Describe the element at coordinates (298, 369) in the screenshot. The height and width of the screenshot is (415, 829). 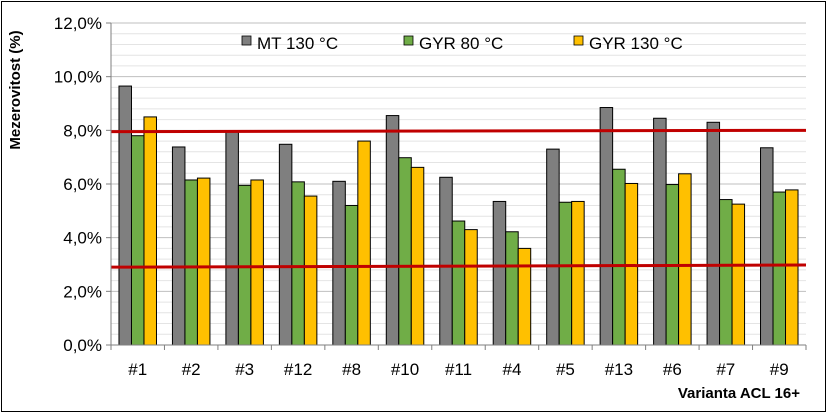
I see `x-tick-label: #12` at that location.